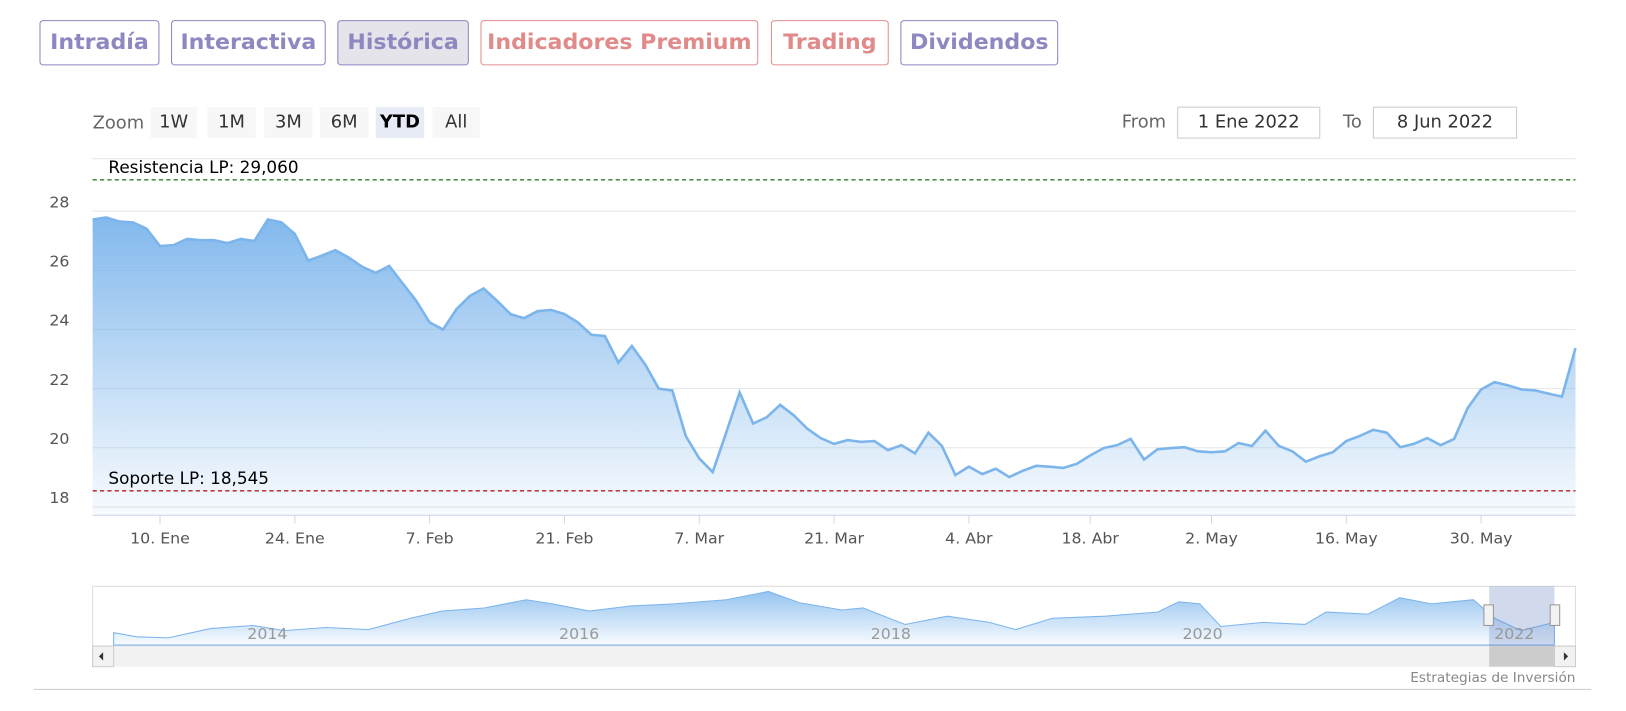 This screenshot has height=711, width=1626. Describe the element at coordinates (203, 167) in the screenshot. I see `plot-line-label: Resistencia LP: 29,060` at that location.